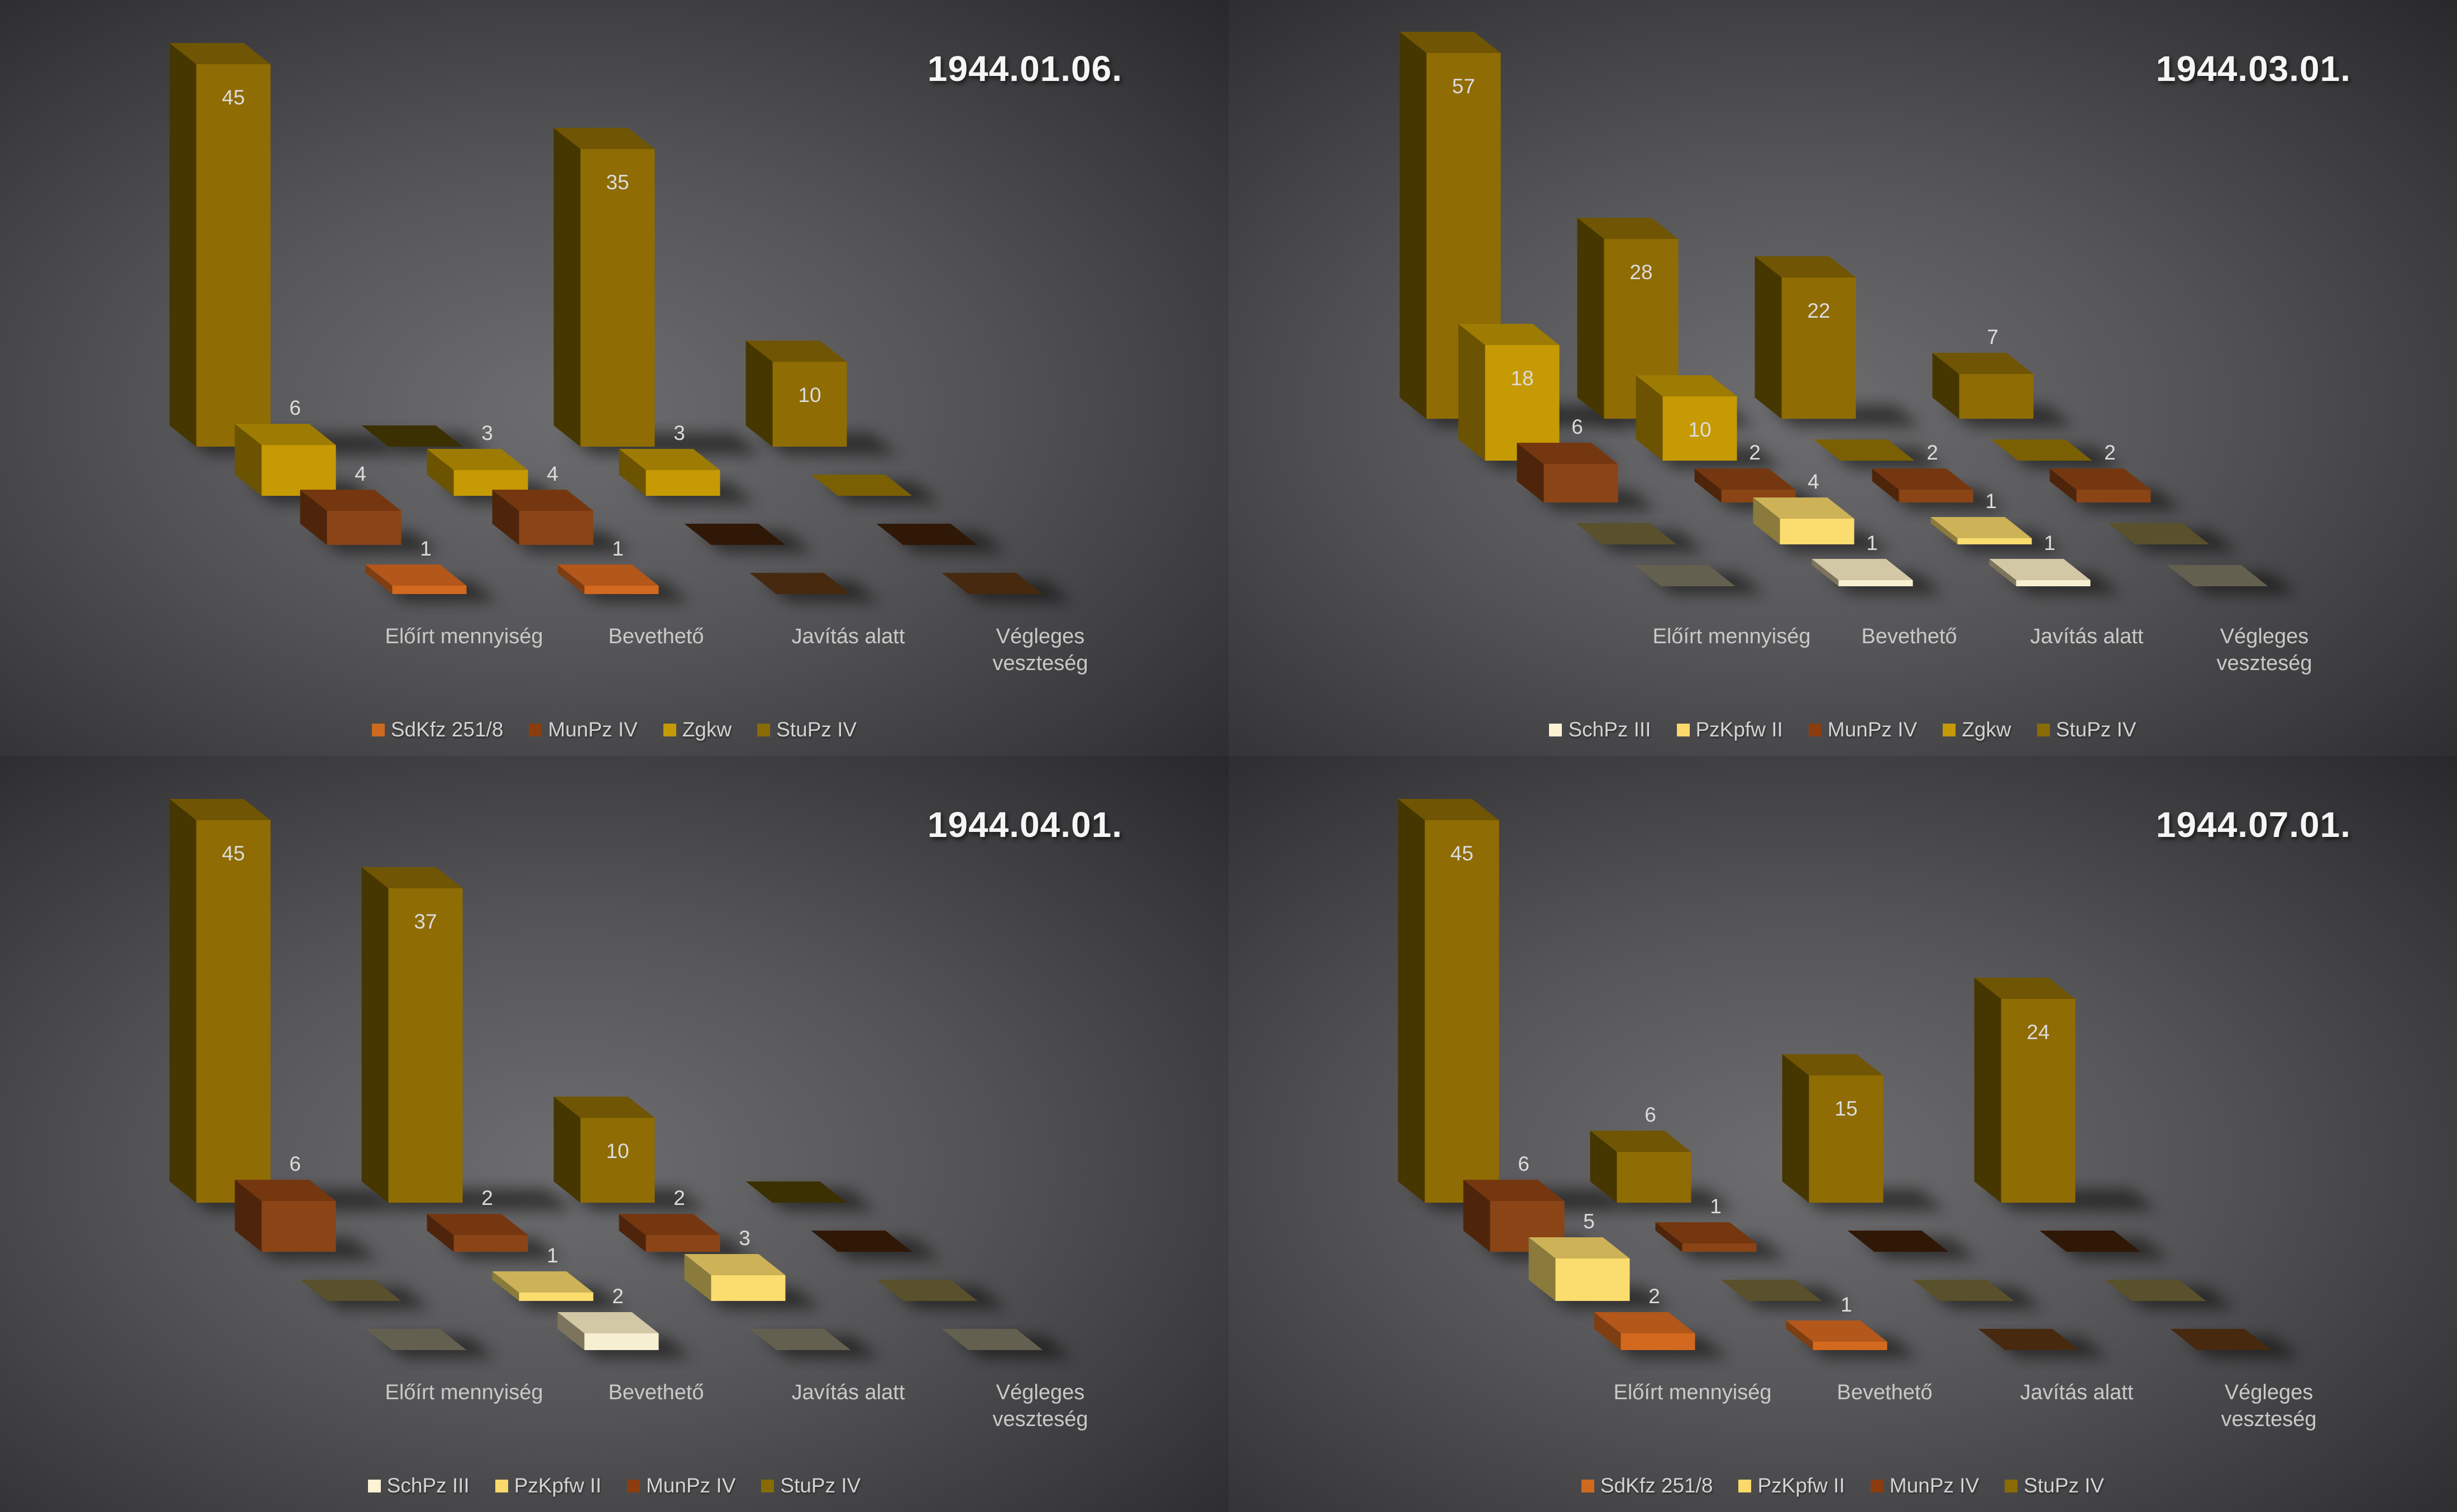  Describe the element at coordinates (2253, 825) in the screenshot. I see `chart-title: 1944.07.01.` at that location.